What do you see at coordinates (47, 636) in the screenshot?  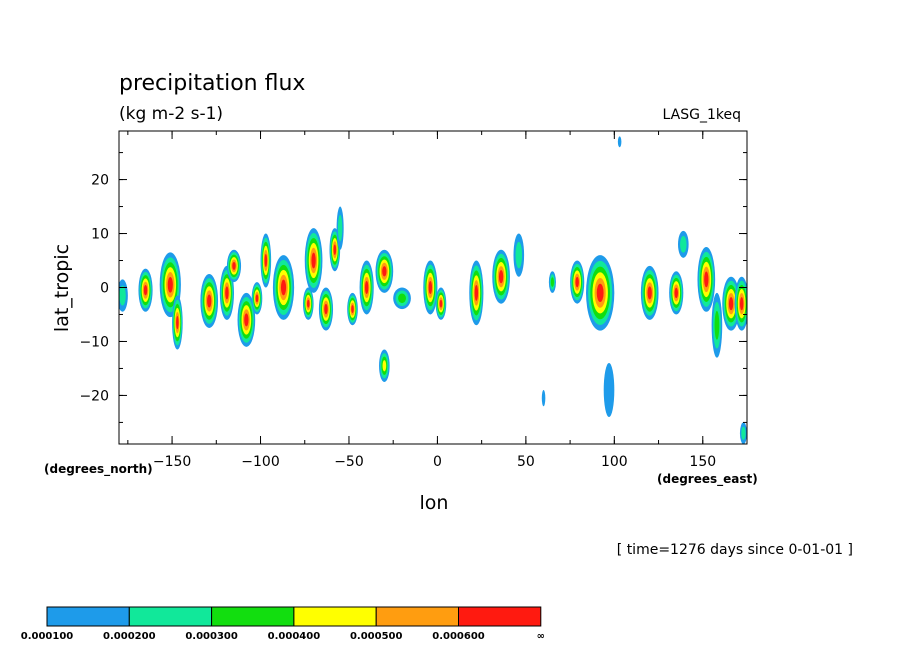 I see `colorbar-label: 0.000100` at bounding box center [47, 636].